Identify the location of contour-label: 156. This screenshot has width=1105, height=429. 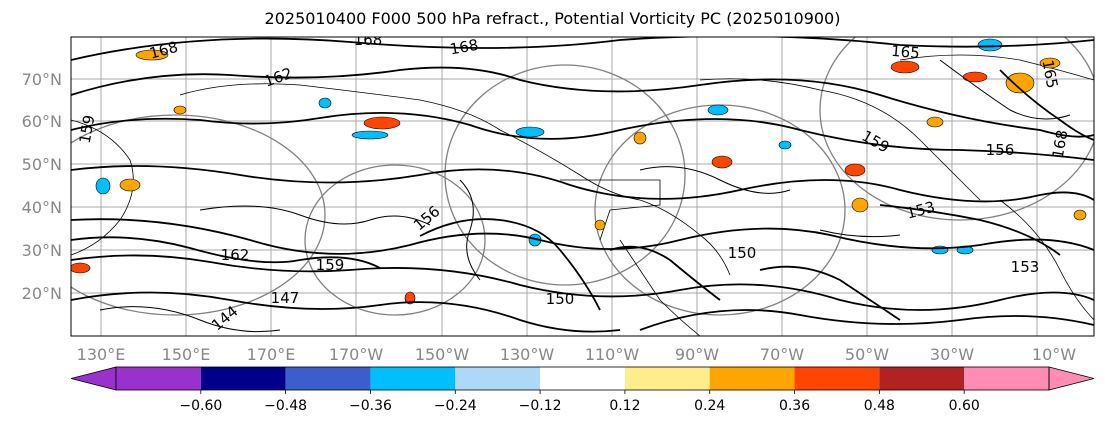
(1000, 150).